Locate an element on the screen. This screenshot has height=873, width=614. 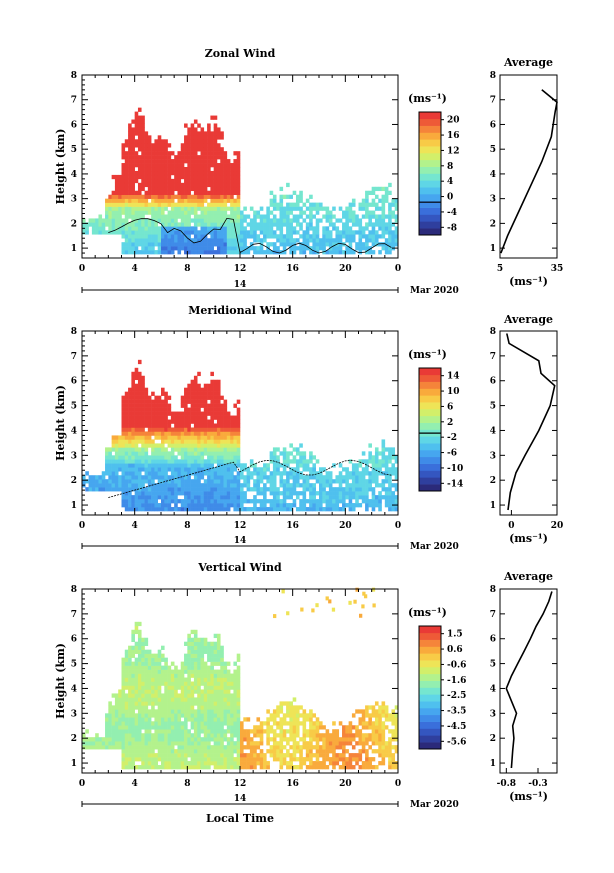
average-y-tick-label: 8 is located at coordinates (493, 332).